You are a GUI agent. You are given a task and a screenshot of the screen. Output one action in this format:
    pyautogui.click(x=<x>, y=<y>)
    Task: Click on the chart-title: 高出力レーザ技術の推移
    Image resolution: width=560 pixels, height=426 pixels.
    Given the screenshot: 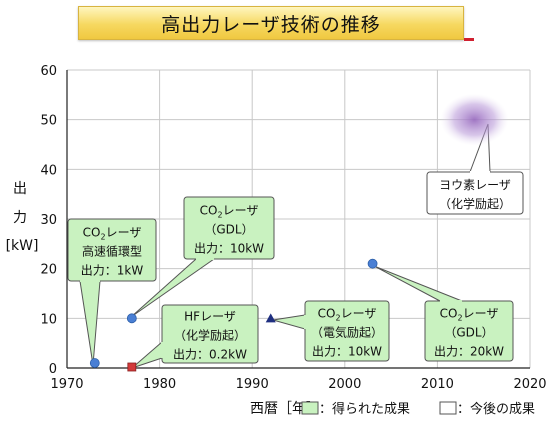 What is the action you would take?
    pyautogui.click(x=271, y=23)
    